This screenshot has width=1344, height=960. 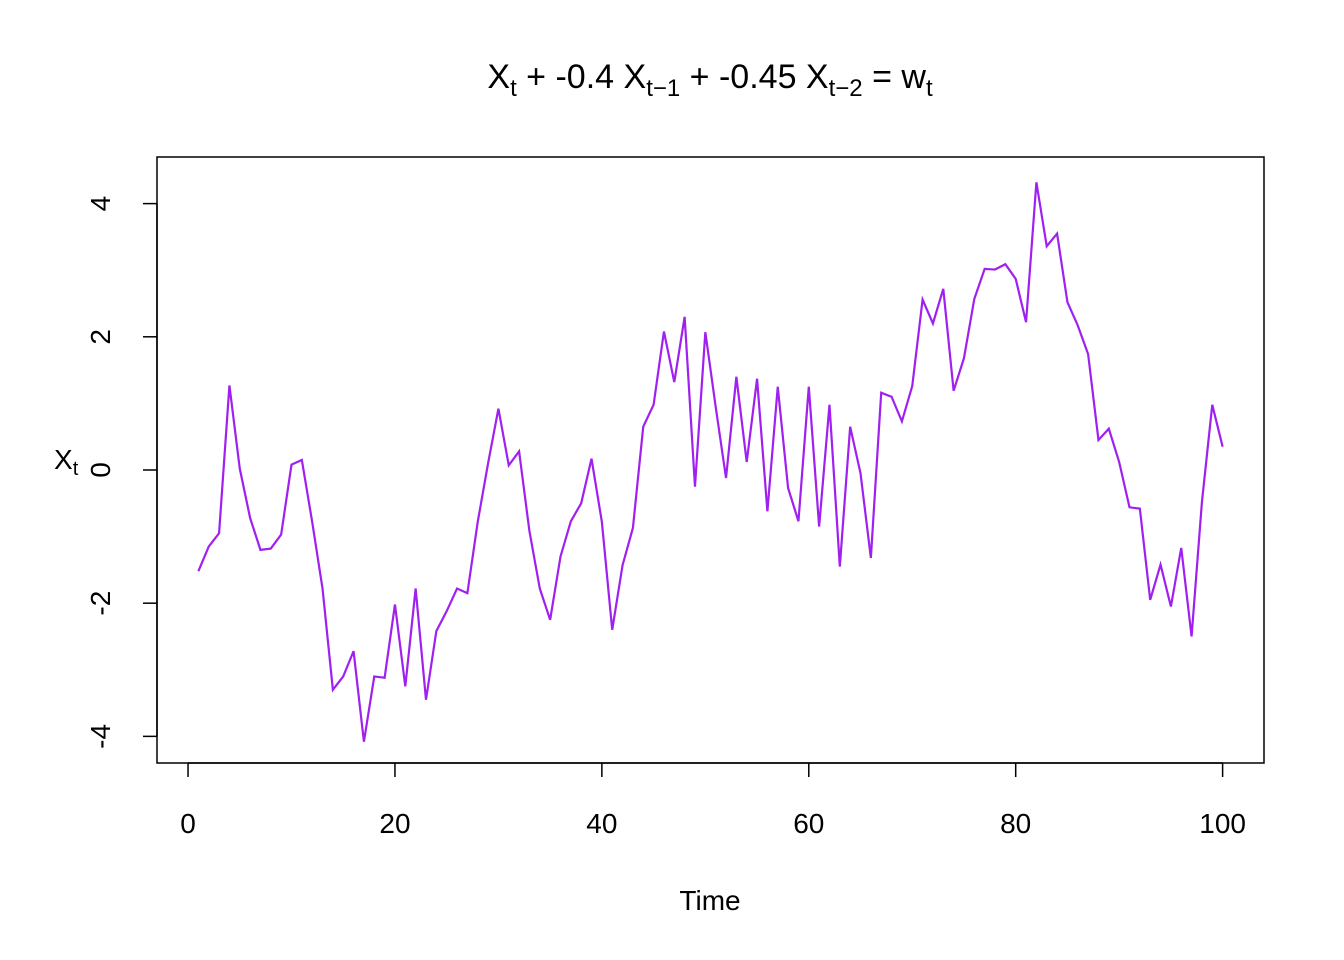 What do you see at coordinates (100, 736) in the screenshot?
I see `y-tick-label--4: -4` at bounding box center [100, 736].